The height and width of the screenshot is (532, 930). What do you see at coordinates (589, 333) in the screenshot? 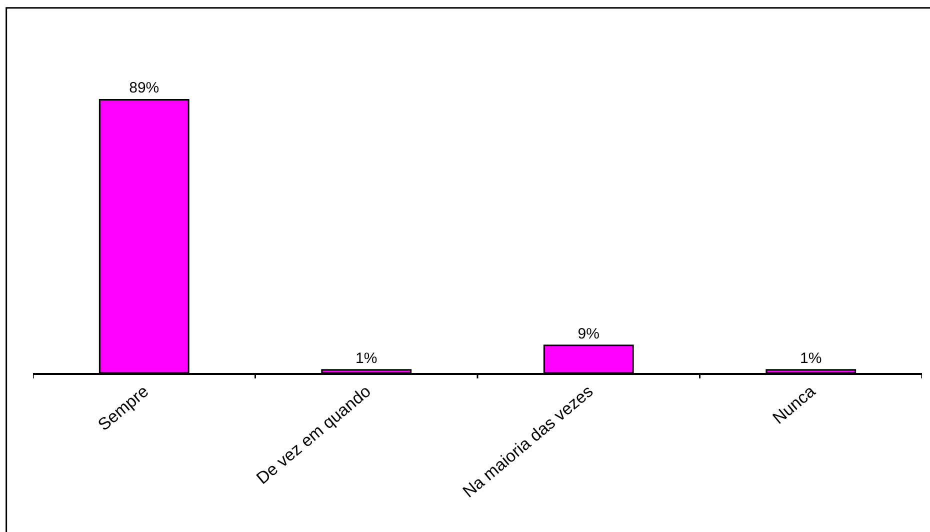
I see `data-label: 9%` at bounding box center [589, 333].